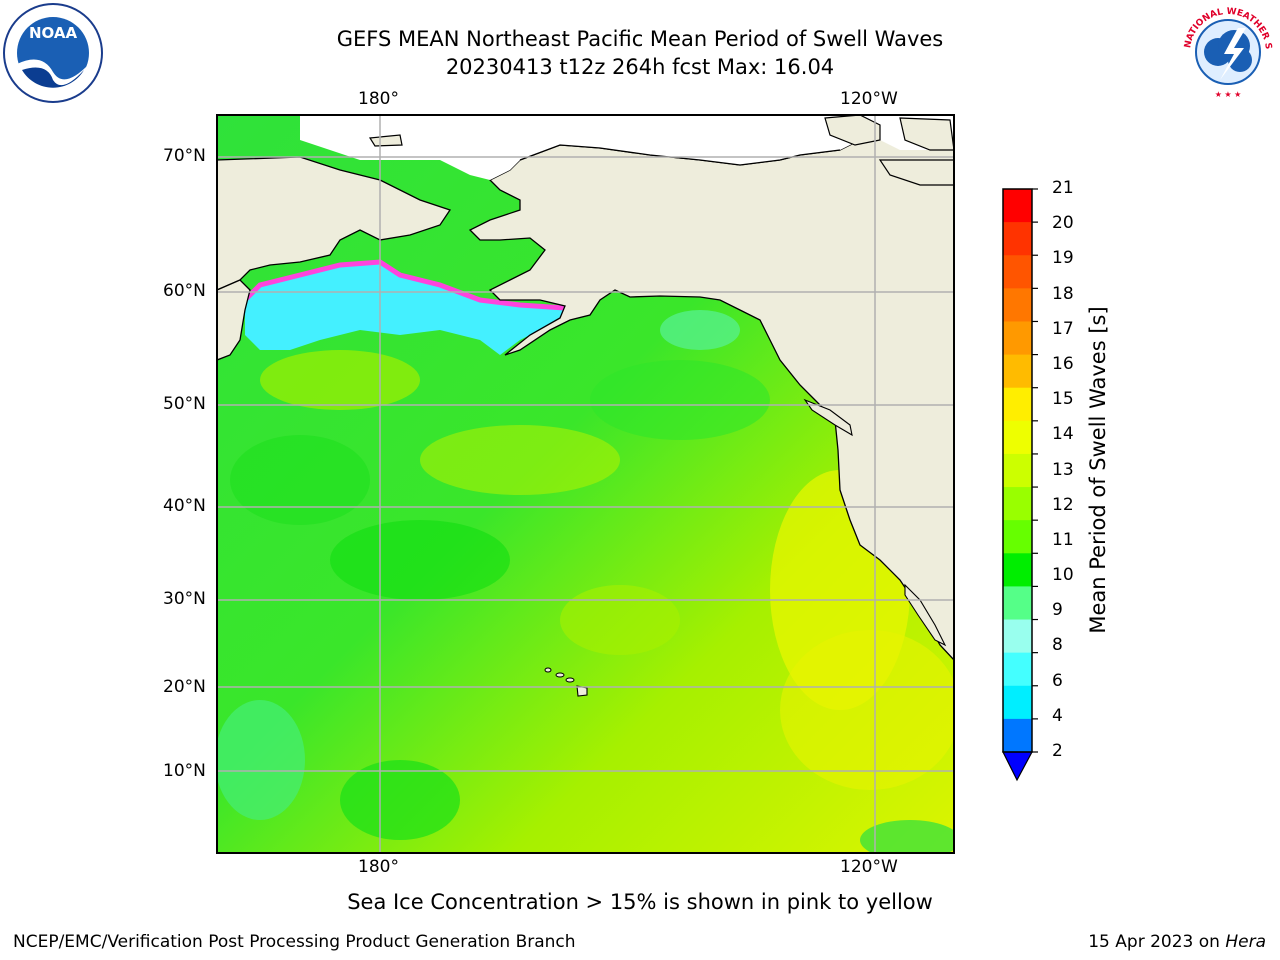 The image size is (1280, 960). I want to click on lat-label-50n: 50°N, so click(184, 404).